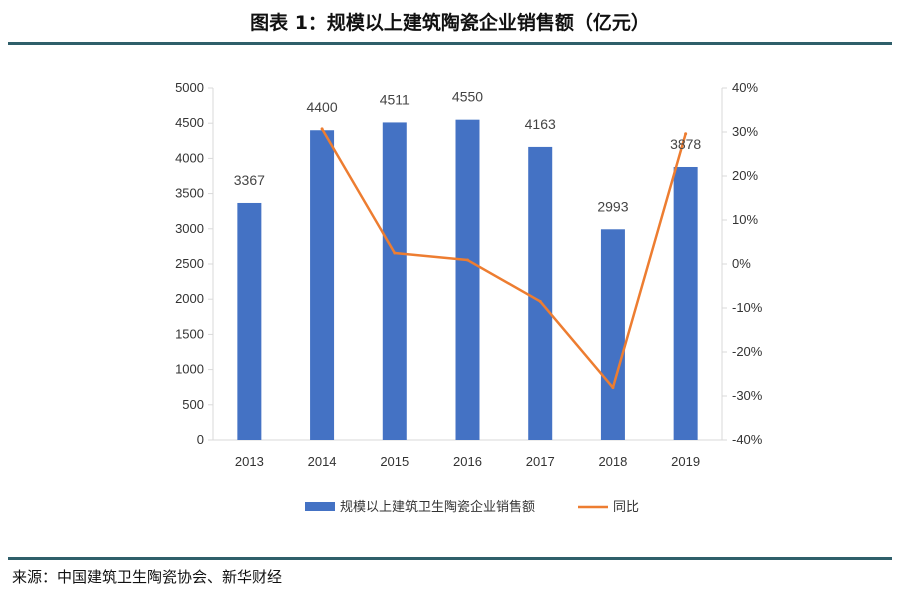  I want to click on x-tick-label: 2016, so click(467, 461).